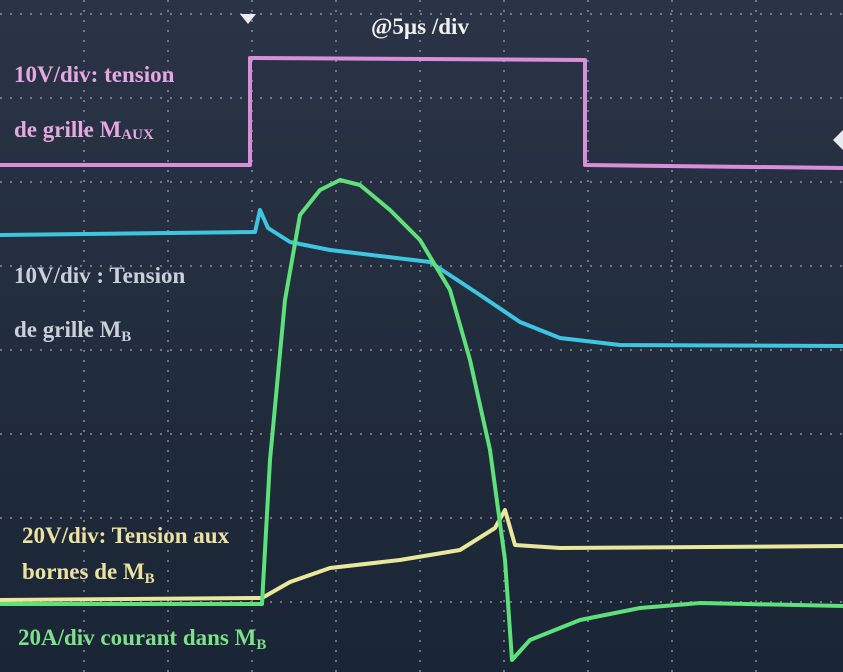 This screenshot has width=843, height=672. Describe the element at coordinates (99, 304) in the screenshot. I see `label-gate-b: 10V/div : Tension de grille MB` at that location.